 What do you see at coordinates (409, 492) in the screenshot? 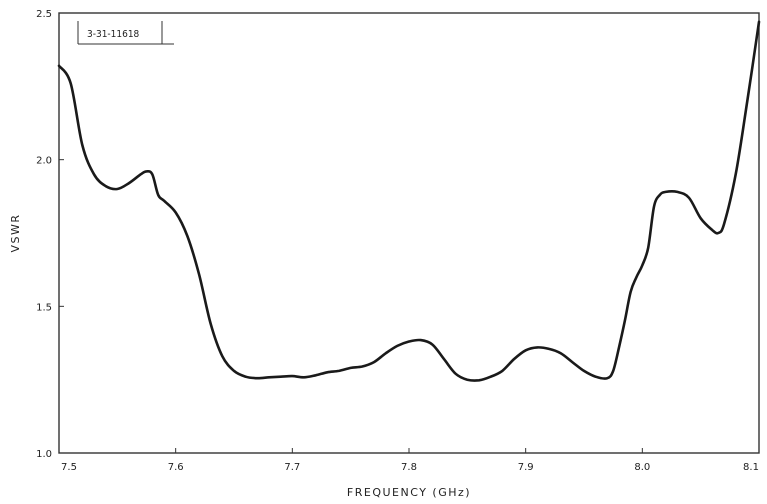
I see `x-axis-label: FREQUENCY (GHz)` at bounding box center [409, 492].